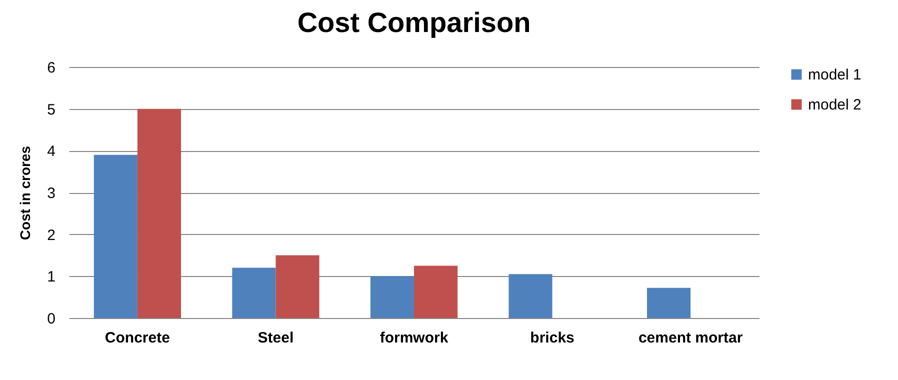 This screenshot has height=380, width=898. What do you see at coordinates (51, 277) in the screenshot?
I see `y-tick-label: 1` at bounding box center [51, 277].